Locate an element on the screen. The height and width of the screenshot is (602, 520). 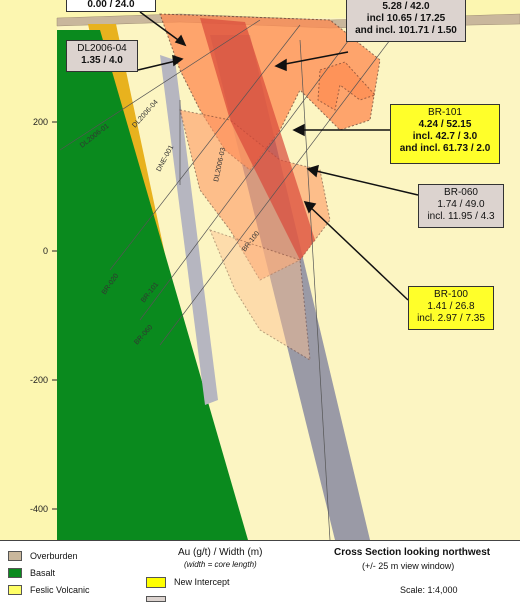
callout-value: 4.24 / 52.15 is located at coordinates (445, 124).